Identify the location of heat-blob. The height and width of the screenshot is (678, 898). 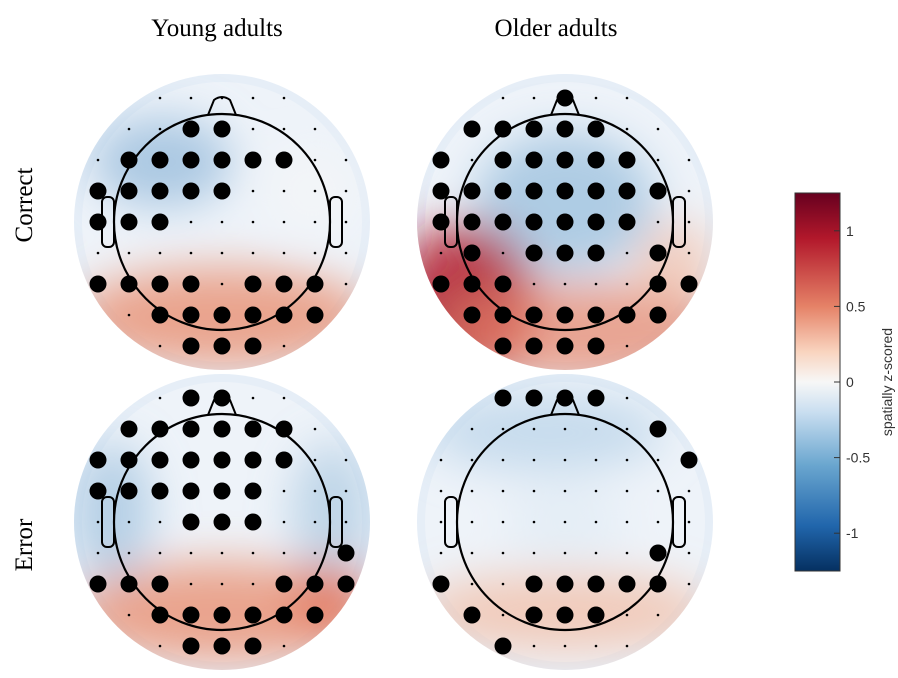
(331, 512).